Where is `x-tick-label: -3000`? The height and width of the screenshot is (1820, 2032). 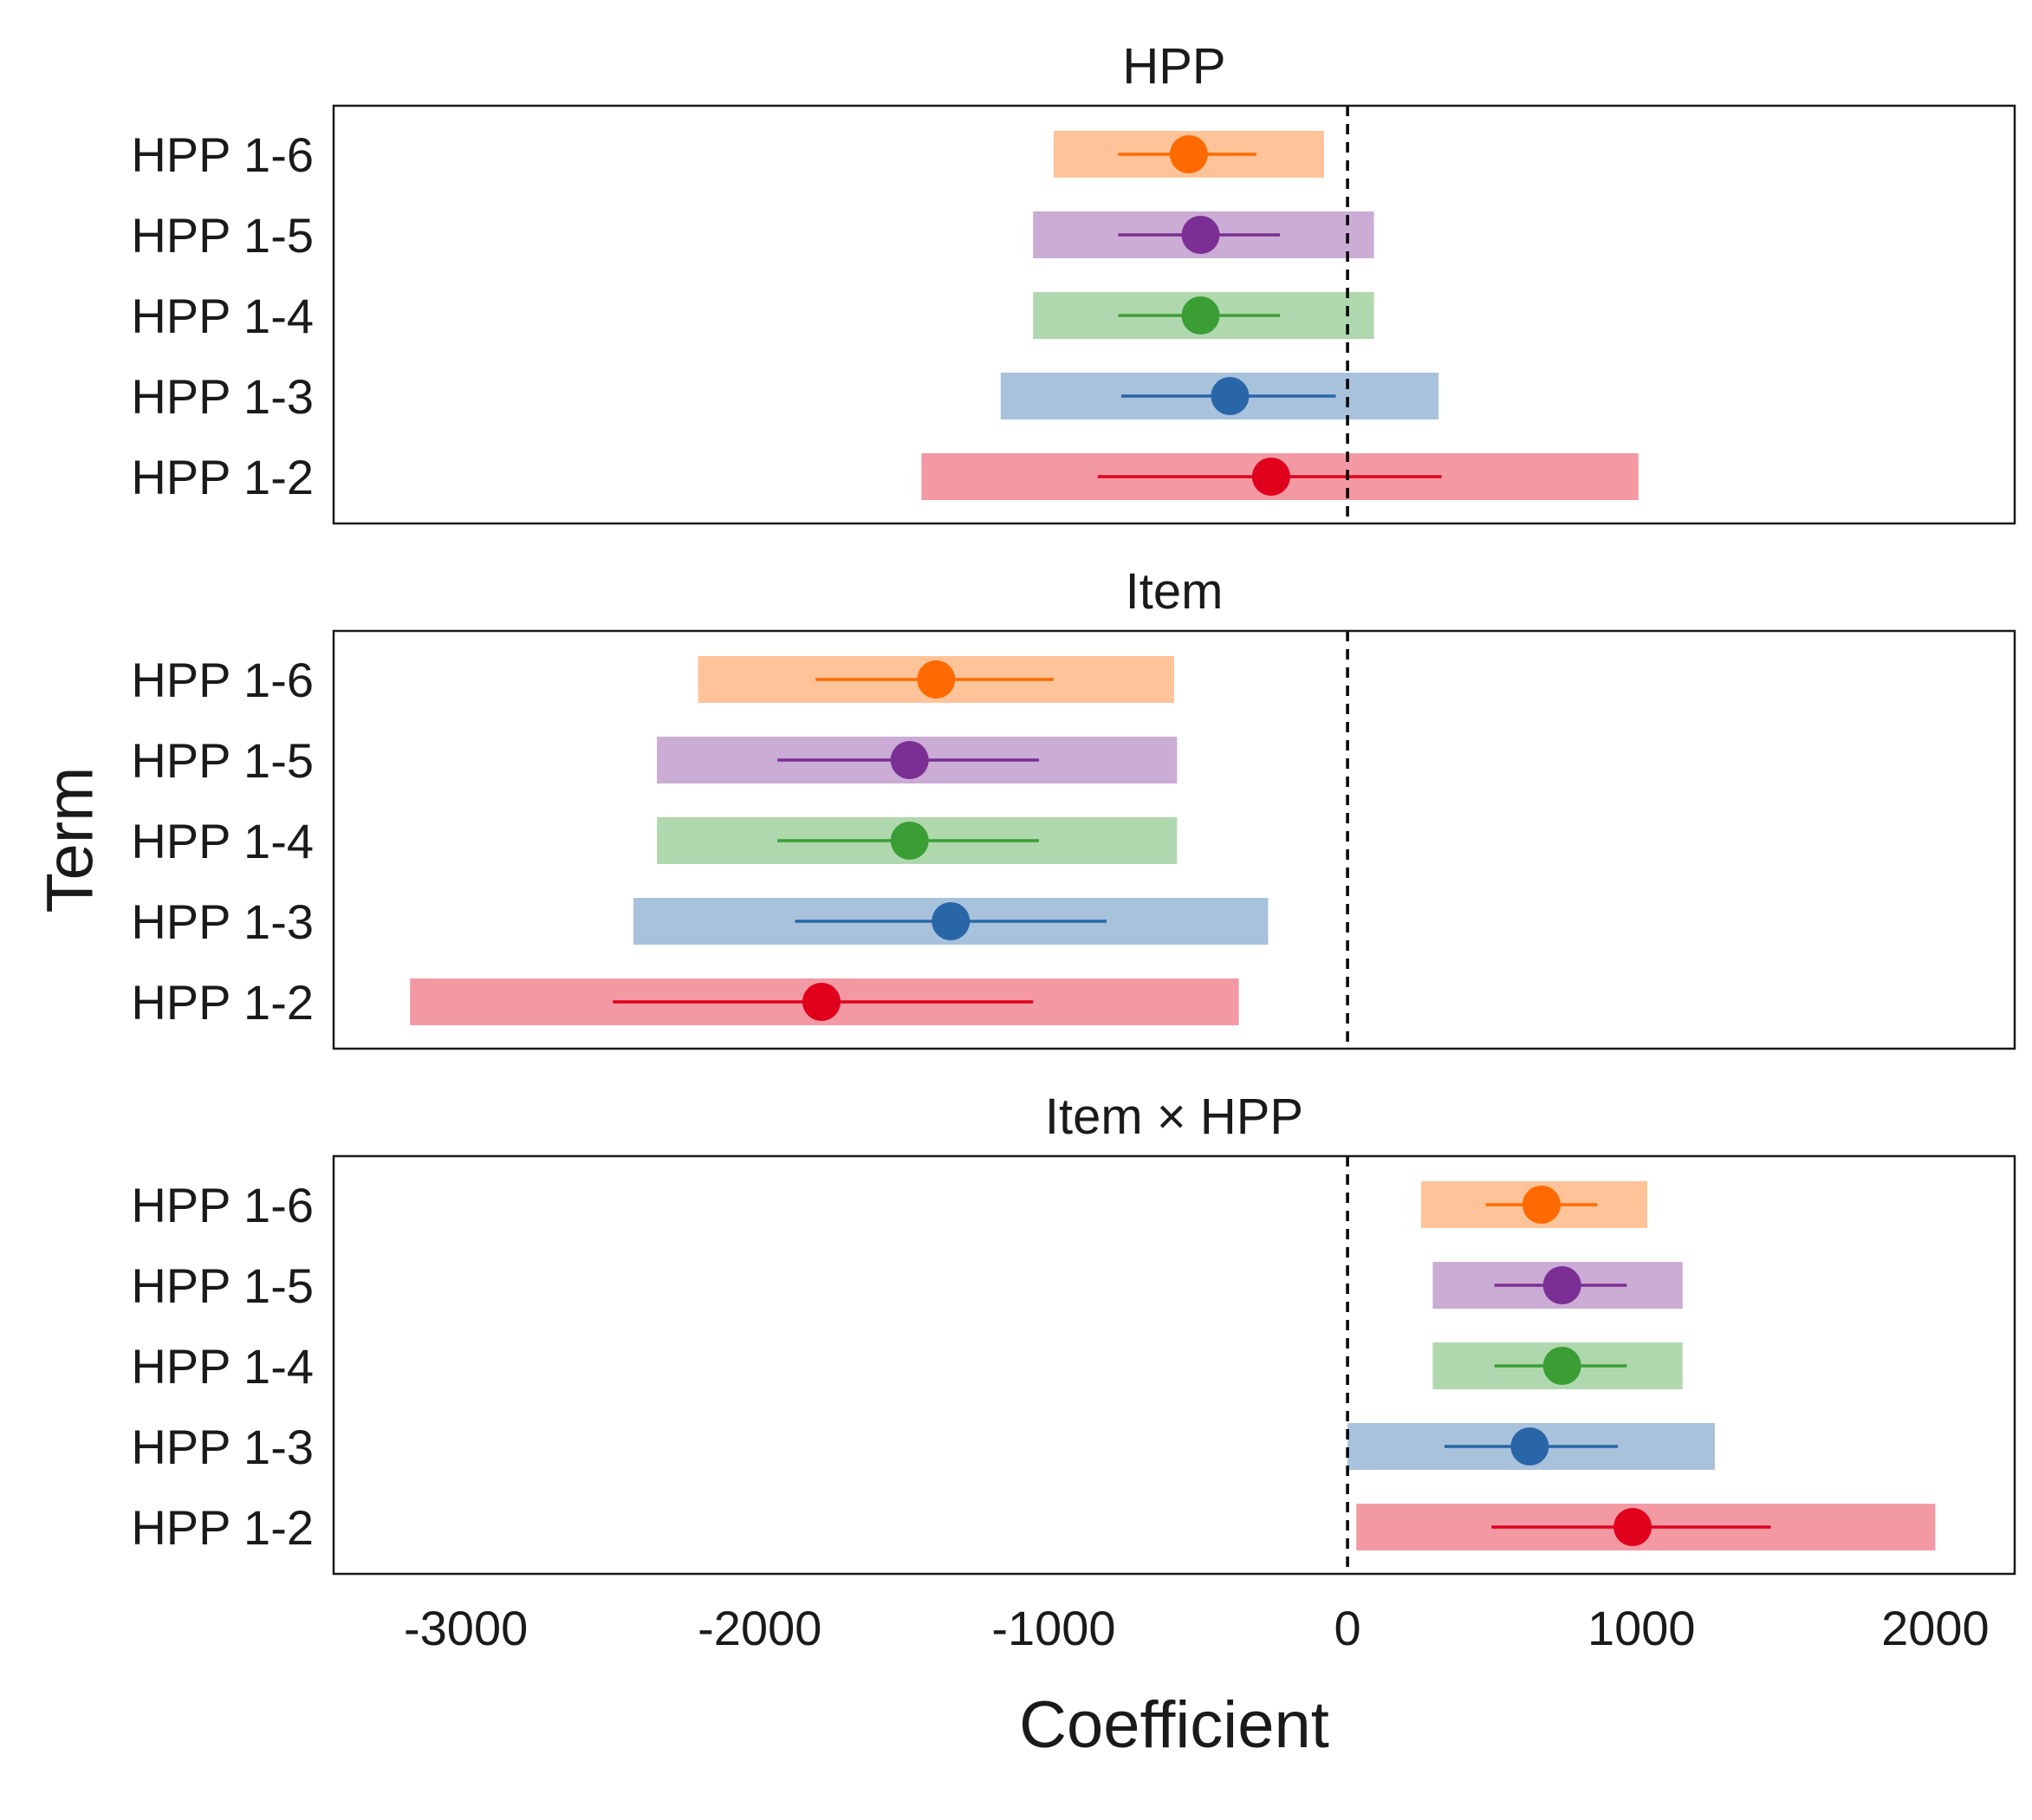 x-tick-label: -3000 is located at coordinates (466, 1628).